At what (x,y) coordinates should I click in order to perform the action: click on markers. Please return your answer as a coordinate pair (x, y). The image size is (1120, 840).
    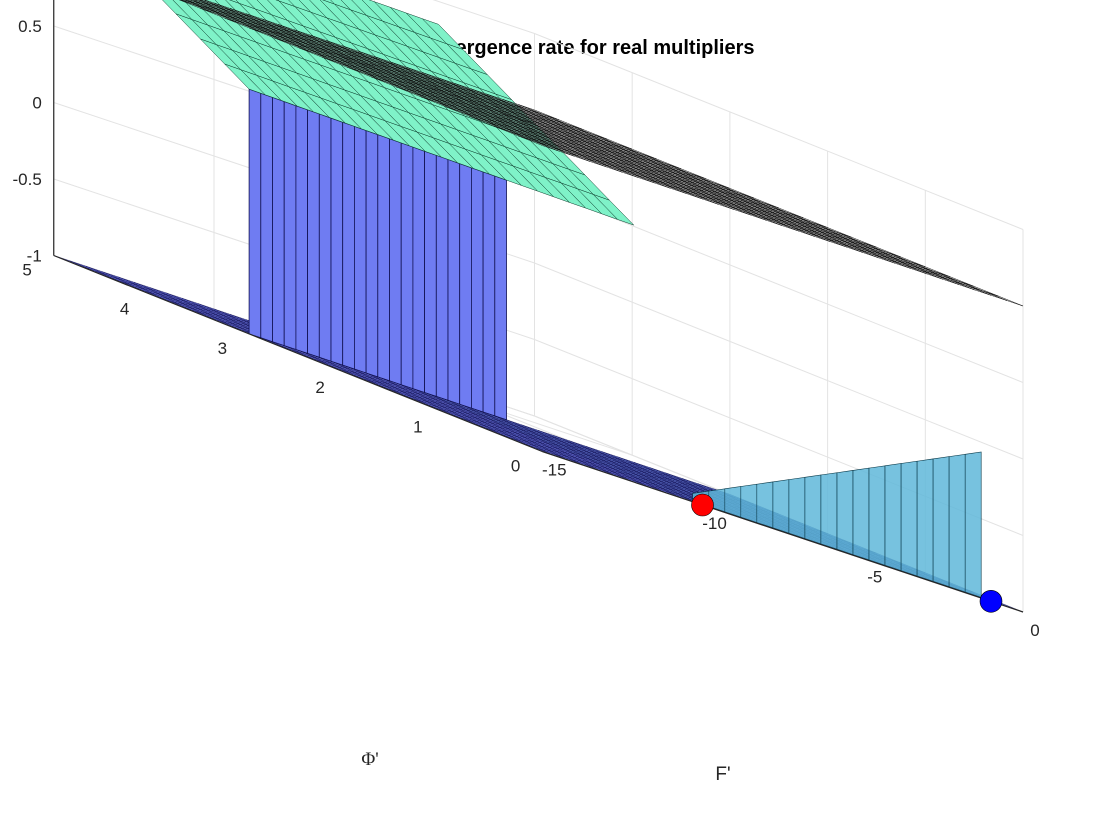
    Looking at the image, I should click on (847, 553).